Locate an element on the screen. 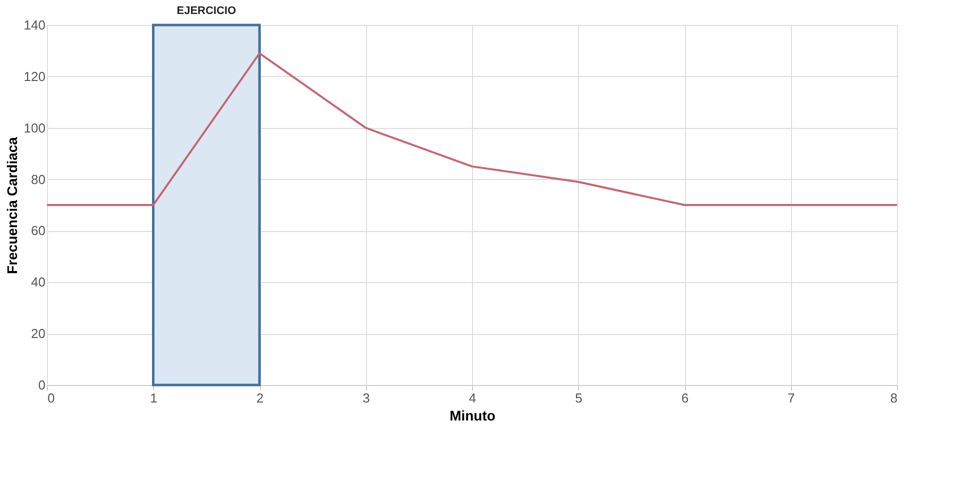 Image resolution: width=971 pixels, height=495 pixels. y-tick-label: 60 is located at coordinates (38, 230).